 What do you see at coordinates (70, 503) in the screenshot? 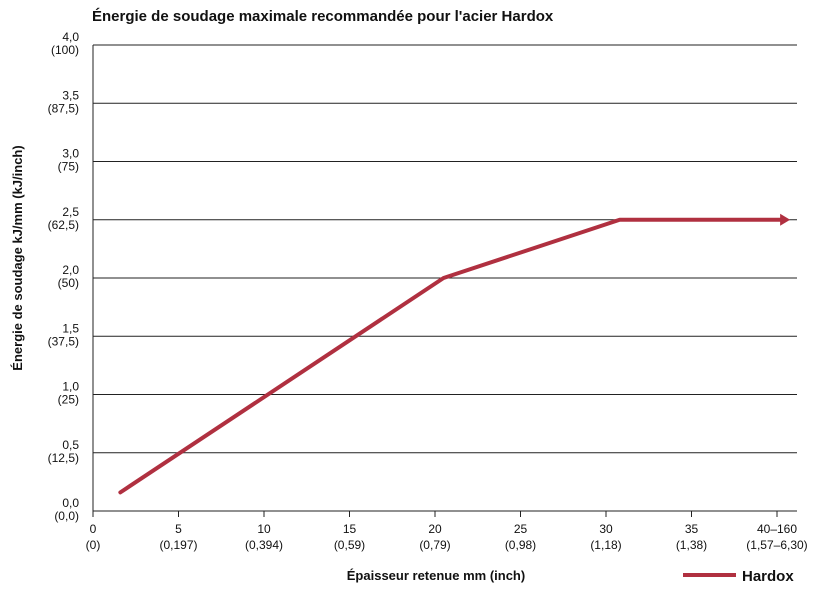
I see `y-tick-label: 0,0` at bounding box center [70, 503].